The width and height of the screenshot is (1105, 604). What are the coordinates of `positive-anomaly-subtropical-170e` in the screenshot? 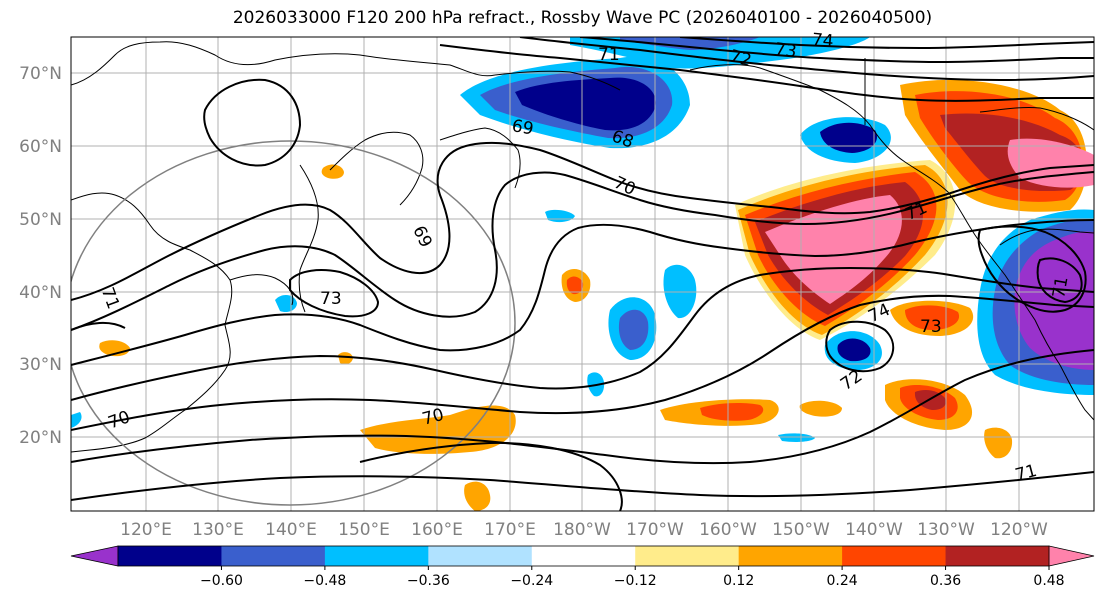 It's located at (438, 429).